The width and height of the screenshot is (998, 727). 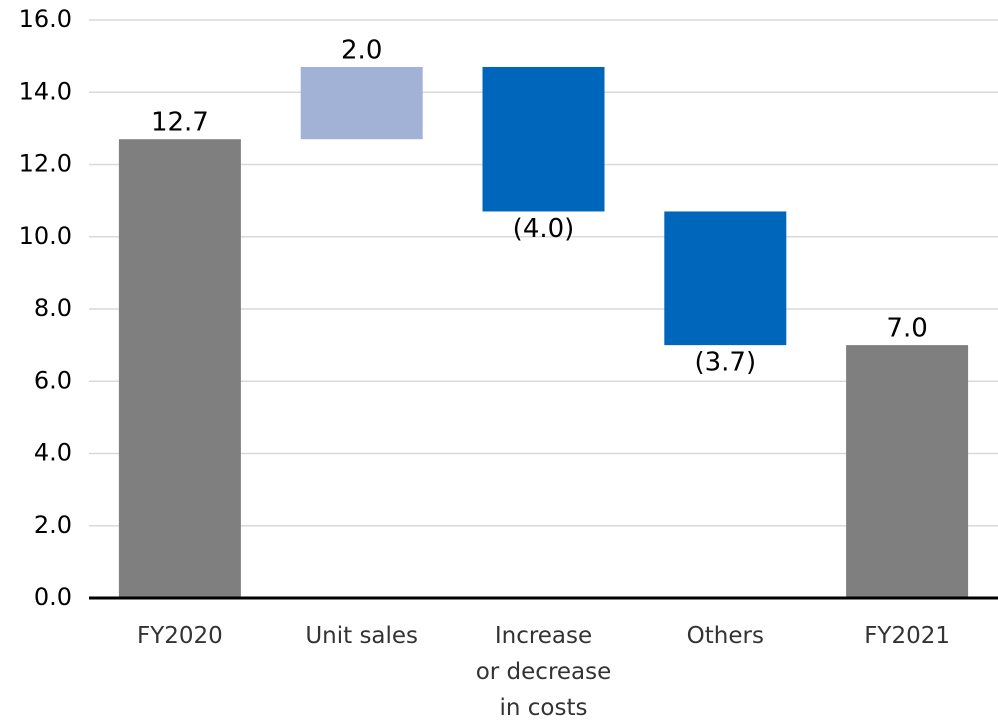 I want to click on y-tick-label: 2.0, so click(x=53, y=525).